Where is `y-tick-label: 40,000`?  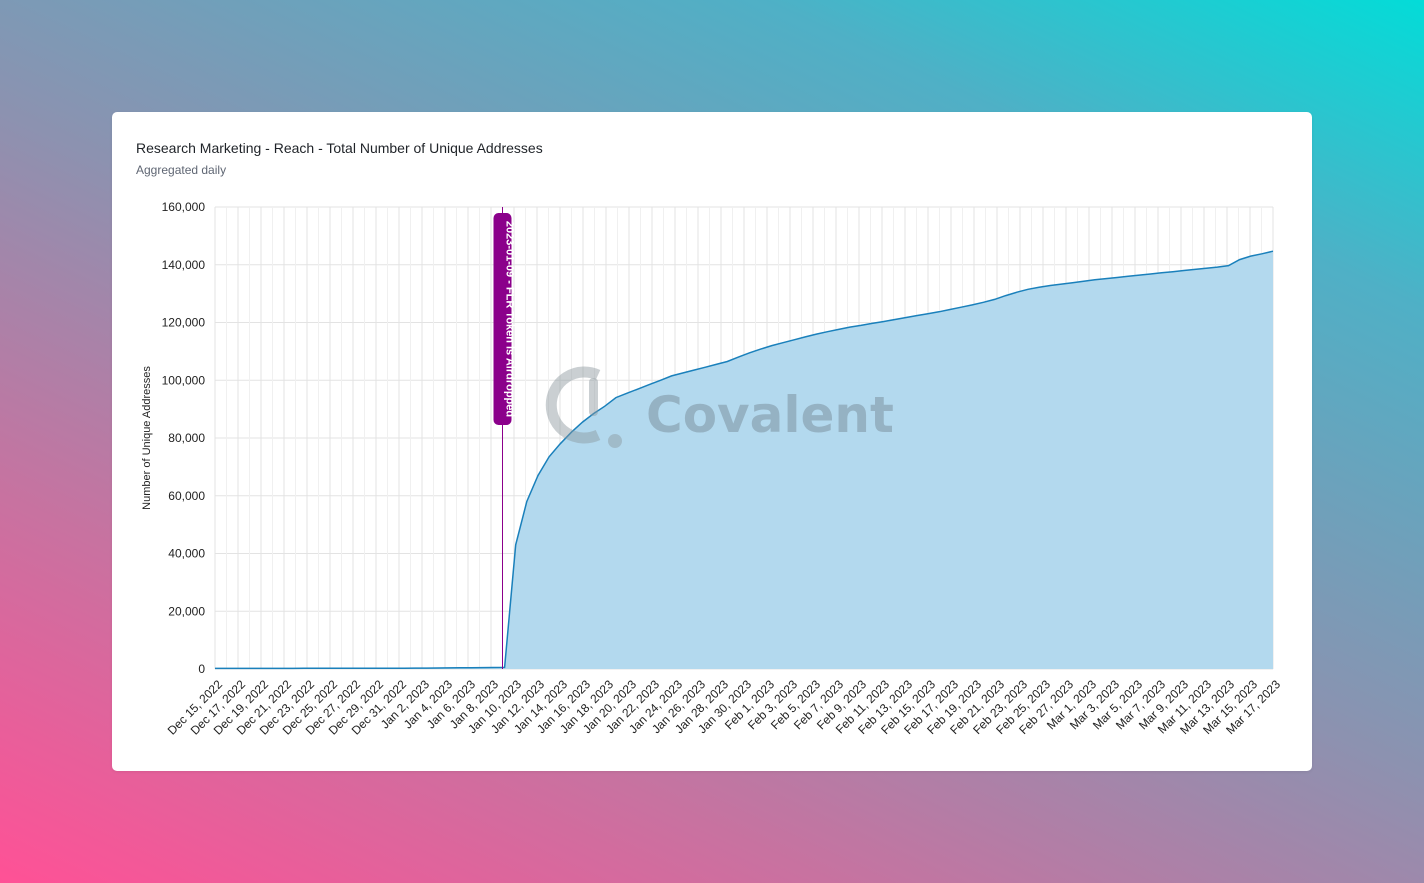 y-tick-label: 40,000 is located at coordinates (186, 554).